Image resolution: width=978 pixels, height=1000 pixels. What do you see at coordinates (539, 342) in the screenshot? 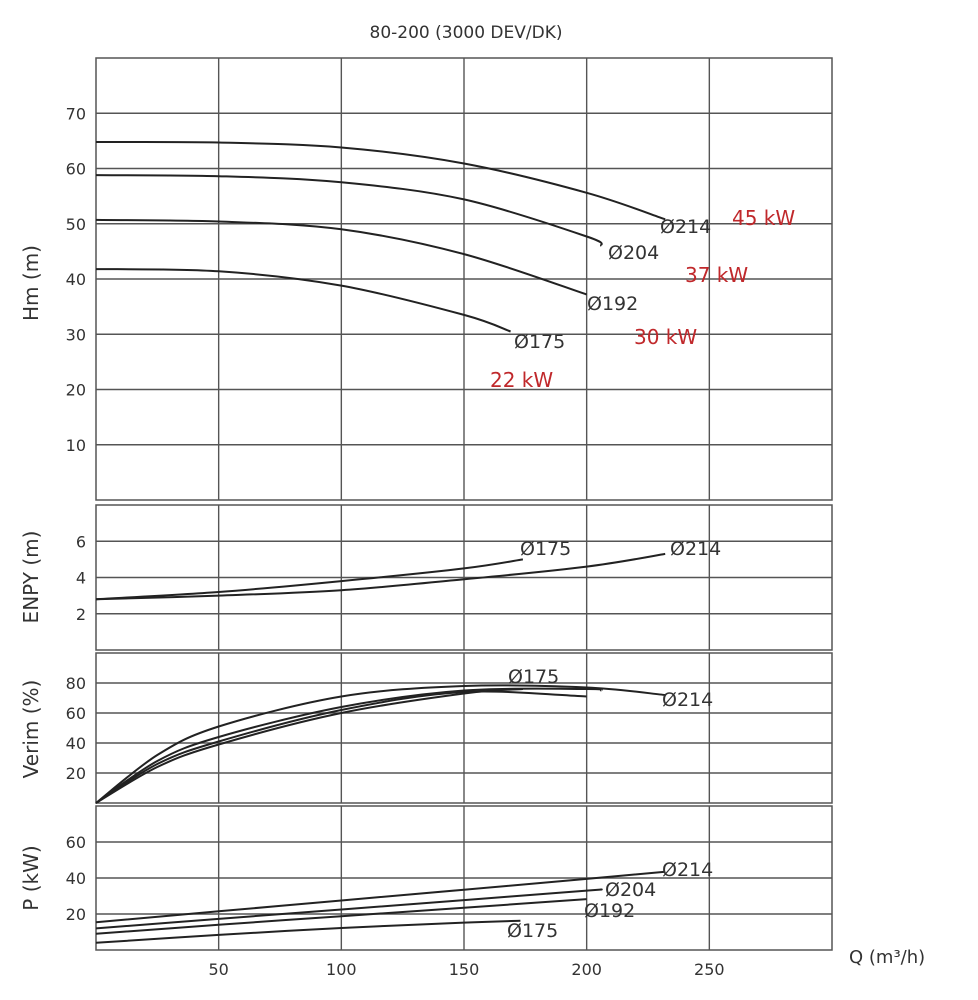
I see `curve-label-head-d175: Ø175` at bounding box center [539, 342].